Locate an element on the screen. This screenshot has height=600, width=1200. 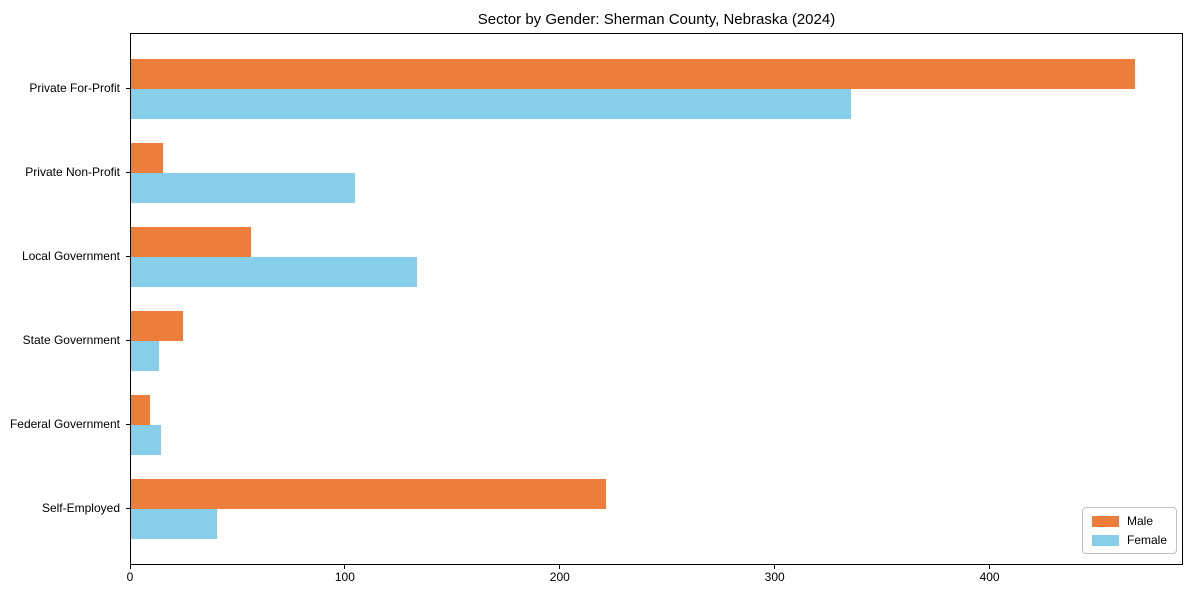
bar-male-state-government is located at coordinates (157, 326).